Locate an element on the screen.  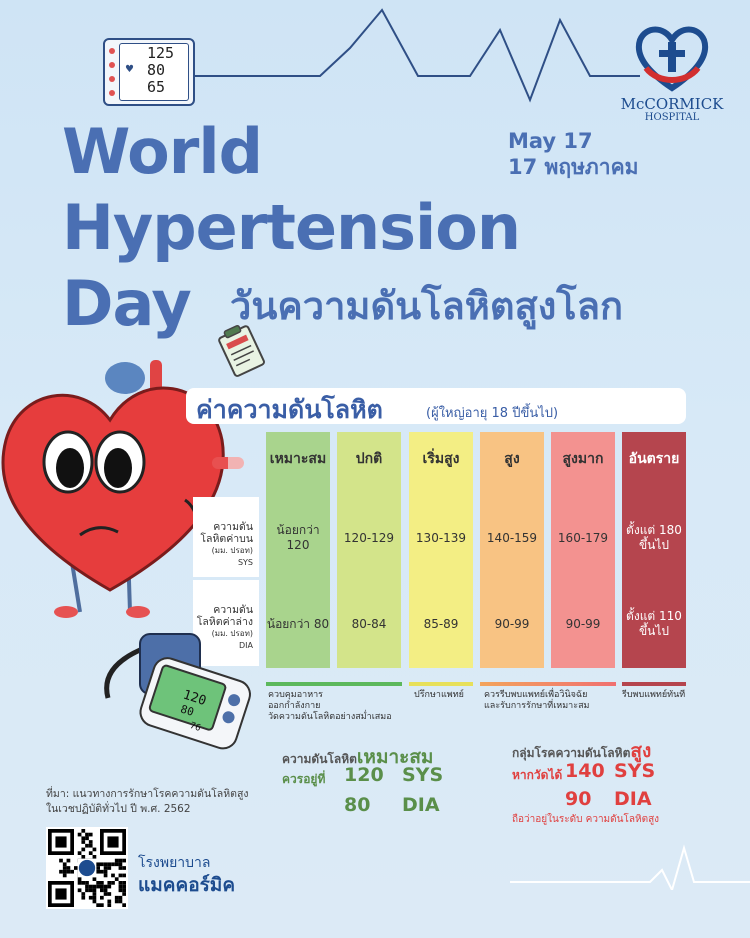
column-header: สูงมาก is located at coordinates (583, 459).